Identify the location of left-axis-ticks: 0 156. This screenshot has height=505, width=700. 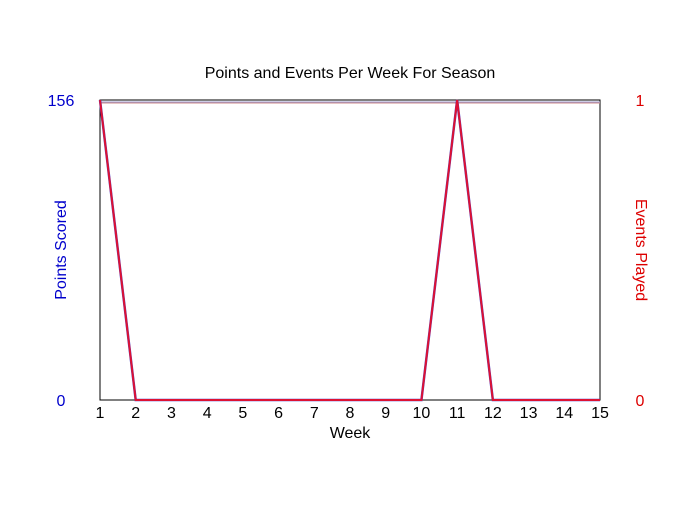
(61, 251).